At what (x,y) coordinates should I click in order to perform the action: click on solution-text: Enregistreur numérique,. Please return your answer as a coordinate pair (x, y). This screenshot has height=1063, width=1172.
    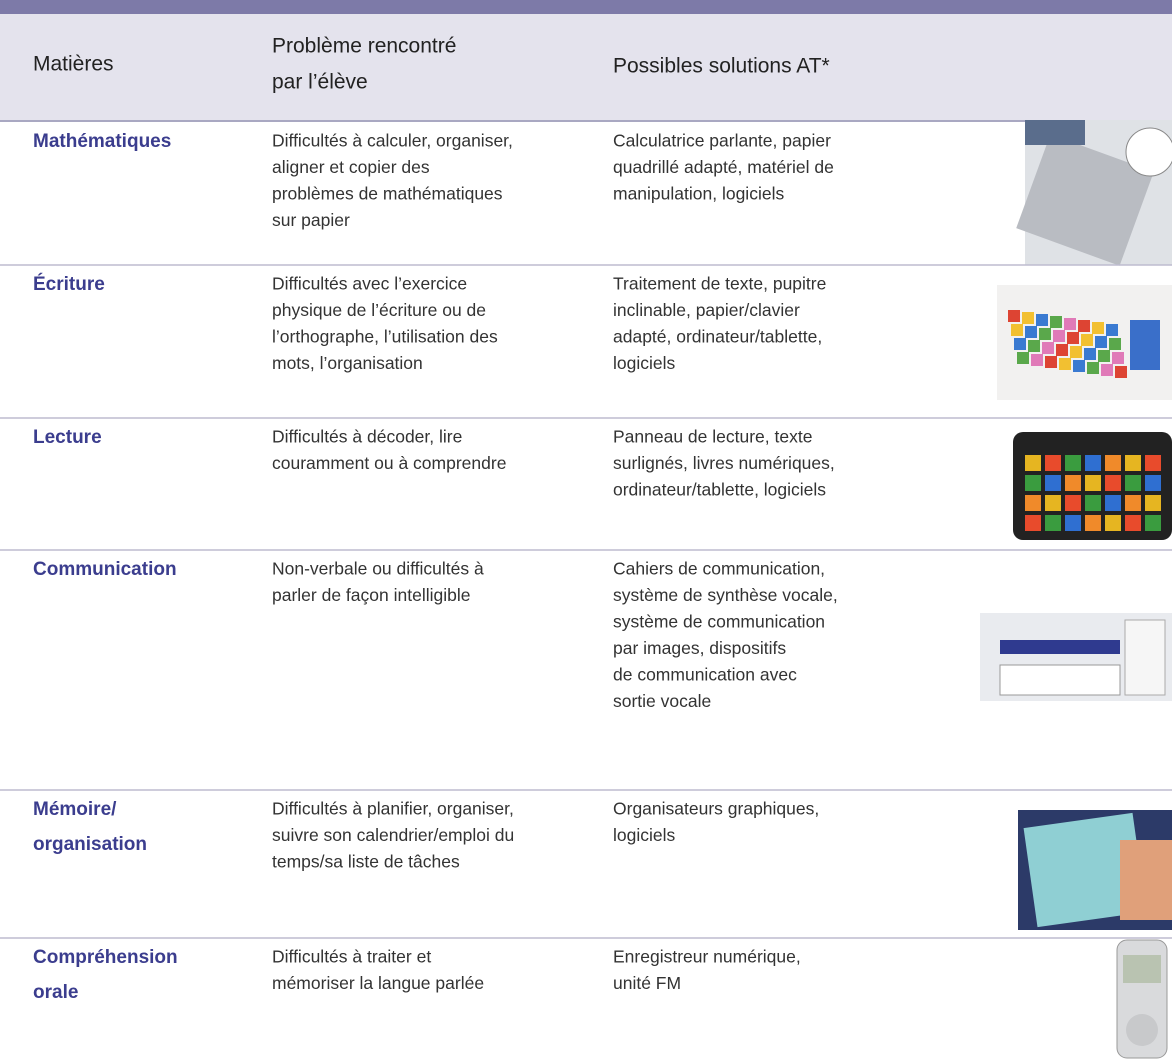
    Looking at the image, I should click on (707, 957).